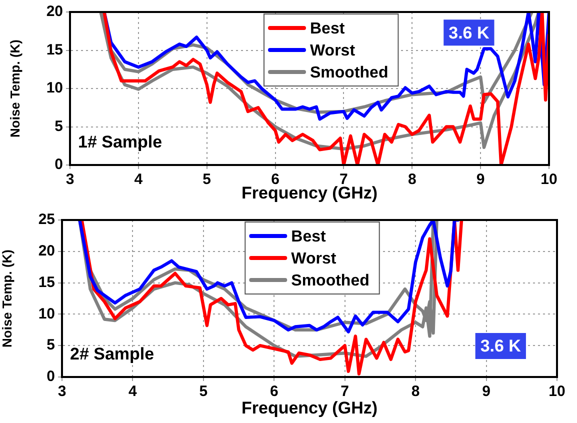  I want to click on x-tick-label: 6, so click(274, 391).